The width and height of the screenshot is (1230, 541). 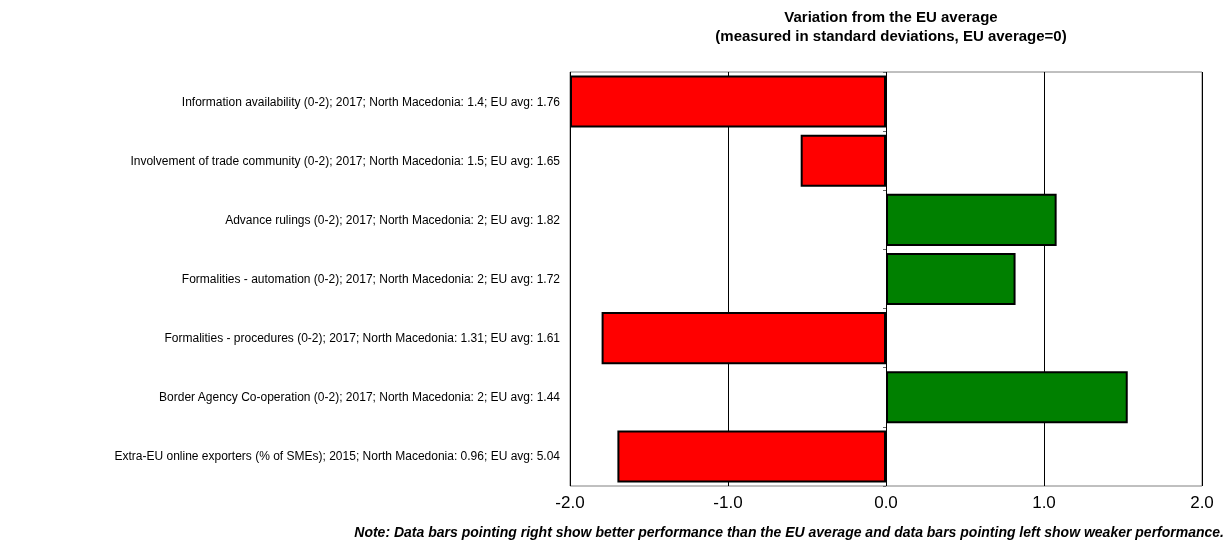 I want to click on x-tick-label: 0.0, so click(x=886, y=502).